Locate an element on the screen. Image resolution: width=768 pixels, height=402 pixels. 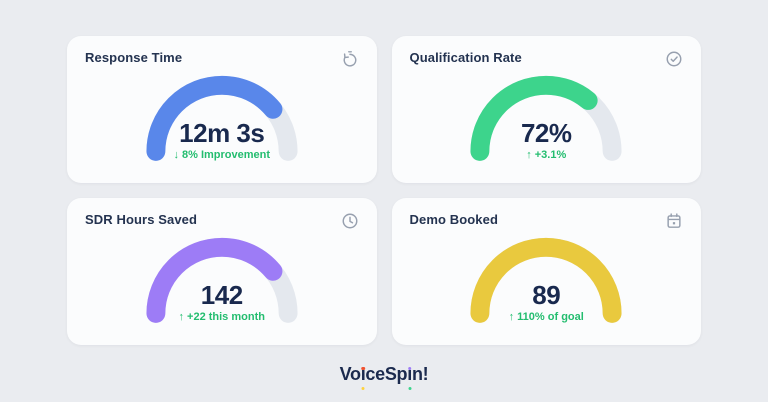
footer: Vo ı ceSp ı n! is located at coordinates (384, 377).